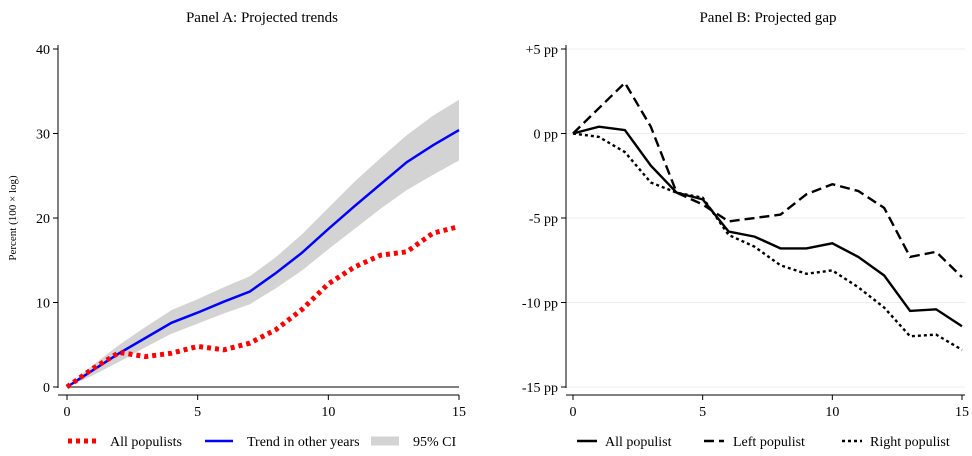  Describe the element at coordinates (46, 388) in the screenshot. I see `panel-a-y-tick-label: 0` at that location.